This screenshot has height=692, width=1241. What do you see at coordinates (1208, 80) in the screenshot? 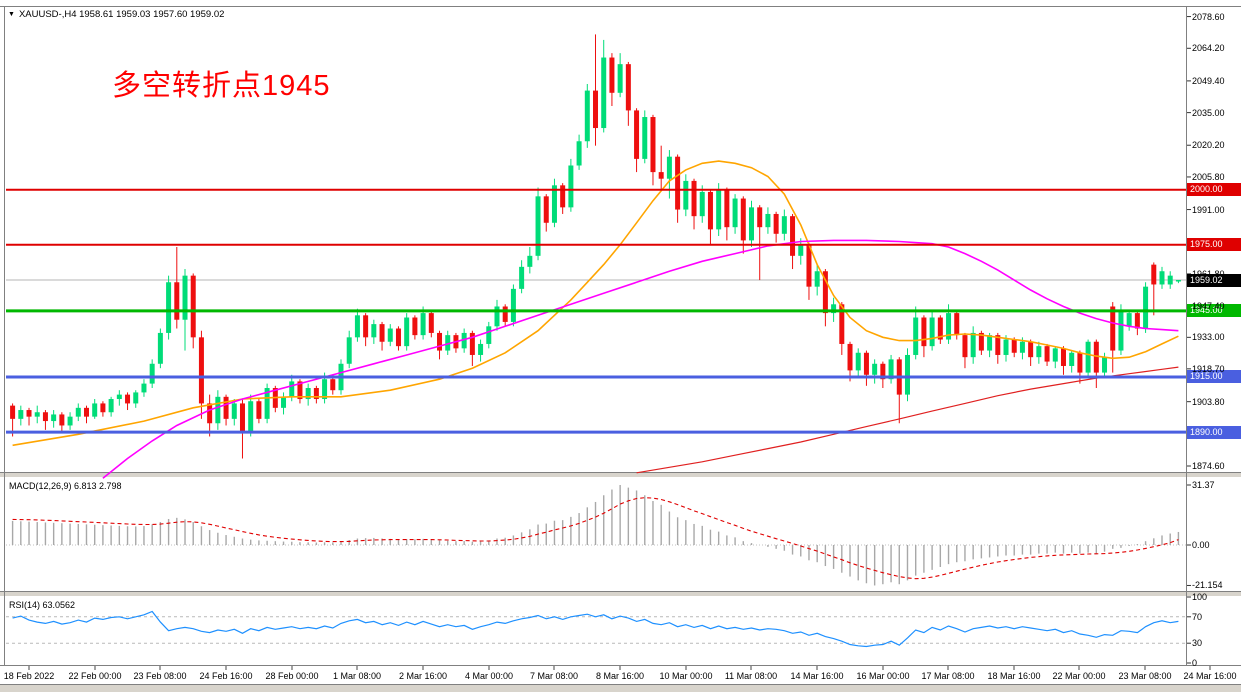
I see `price-tick-label: 2049.40` at bounding box center [1208, 80].